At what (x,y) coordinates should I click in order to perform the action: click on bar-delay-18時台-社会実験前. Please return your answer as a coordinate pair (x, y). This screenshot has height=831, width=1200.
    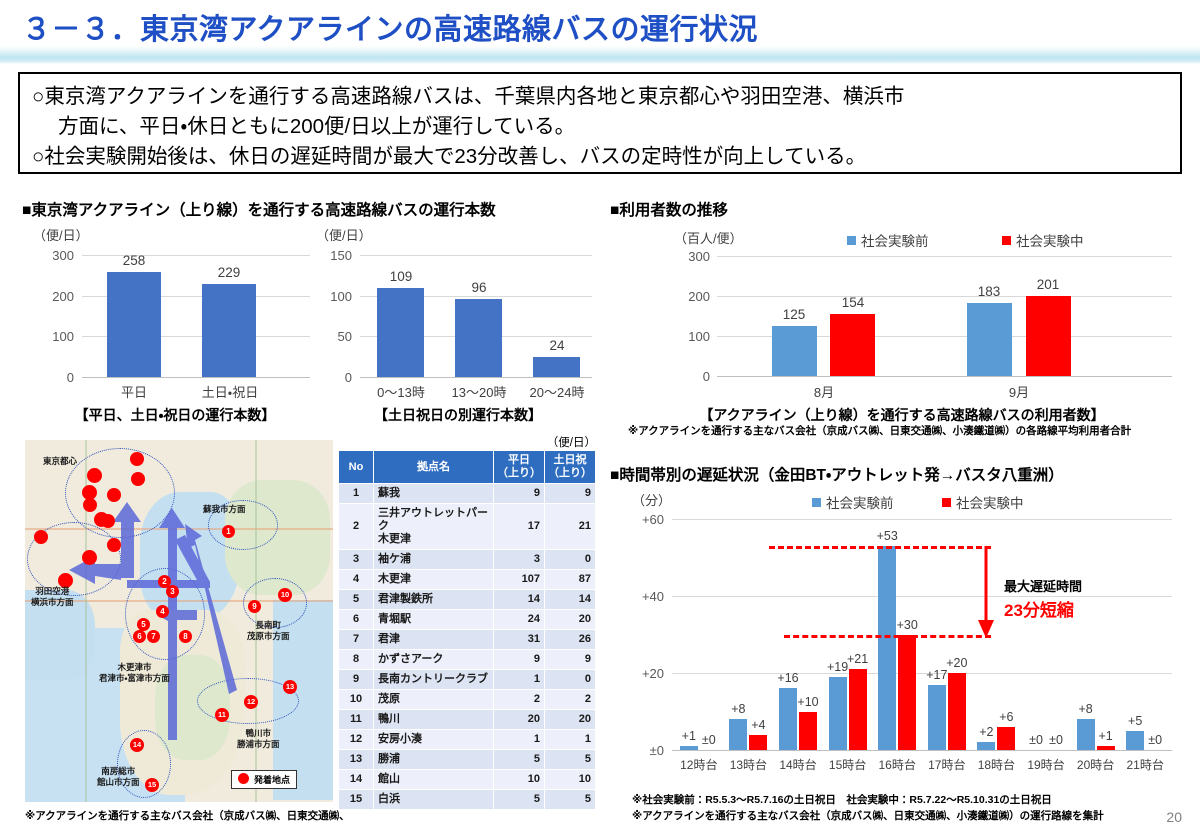
    Looking at the image, I should click on (986, 746).